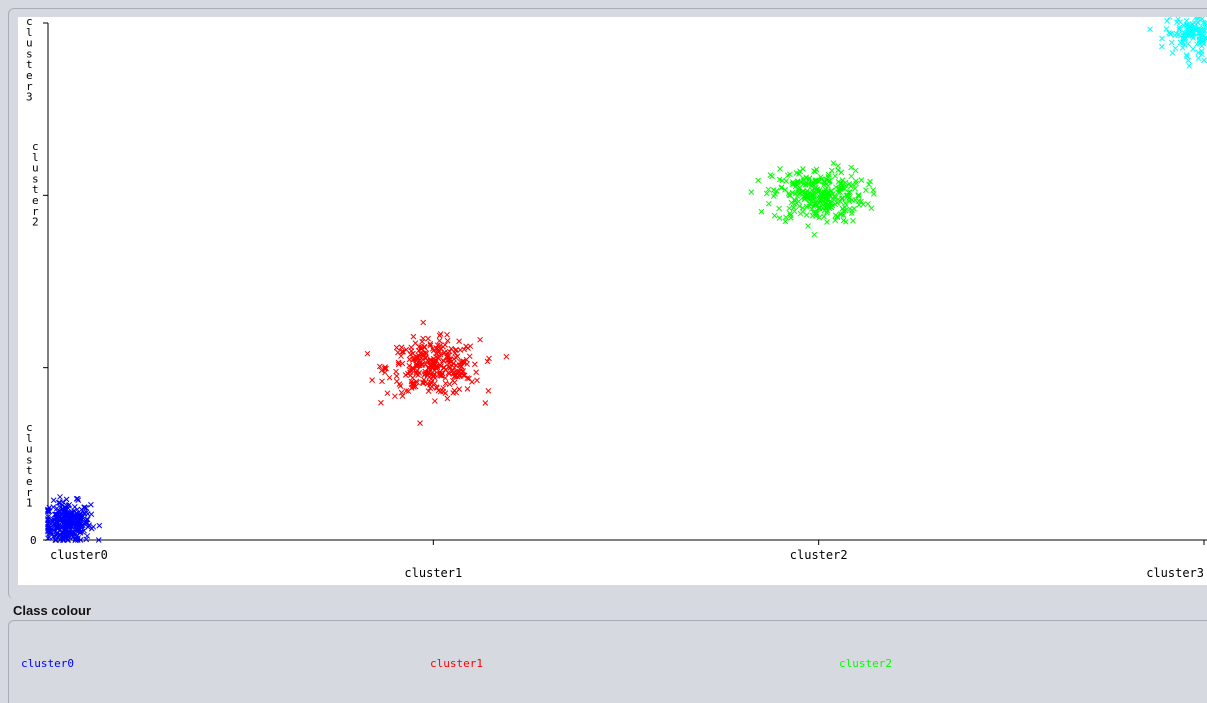  Describe the element at coordinates (865, 663) in the screenshot. I see `legend-cluster2: cluster2` at that location.